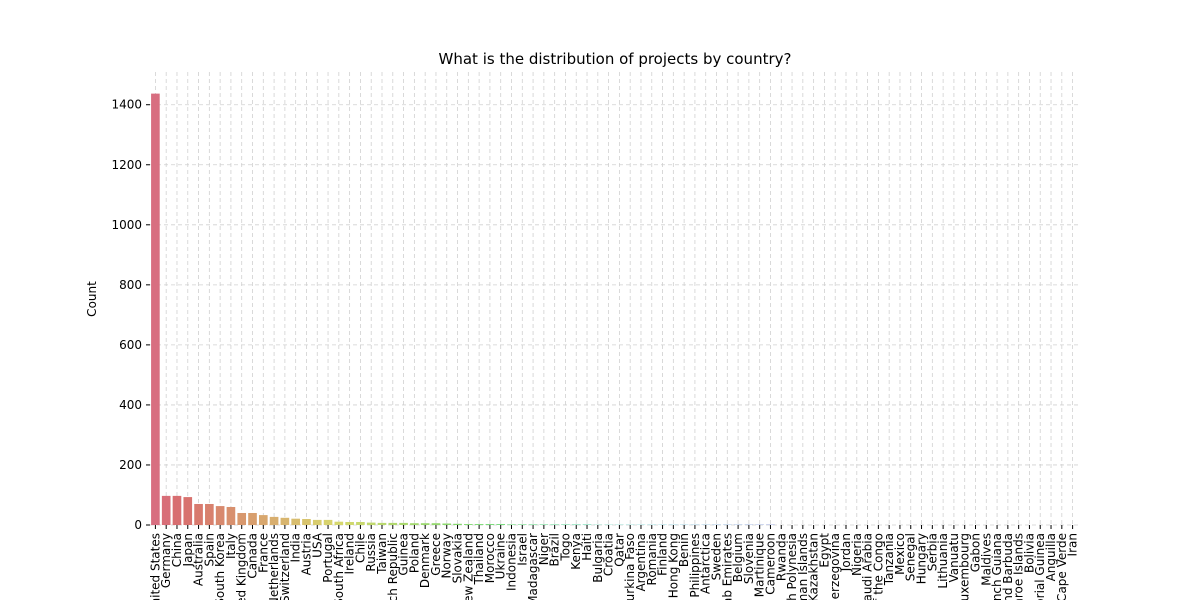  Describe the element at coordinates (555, 550) in the screenshot. I see `x-tick-label: Brazil` at that location.